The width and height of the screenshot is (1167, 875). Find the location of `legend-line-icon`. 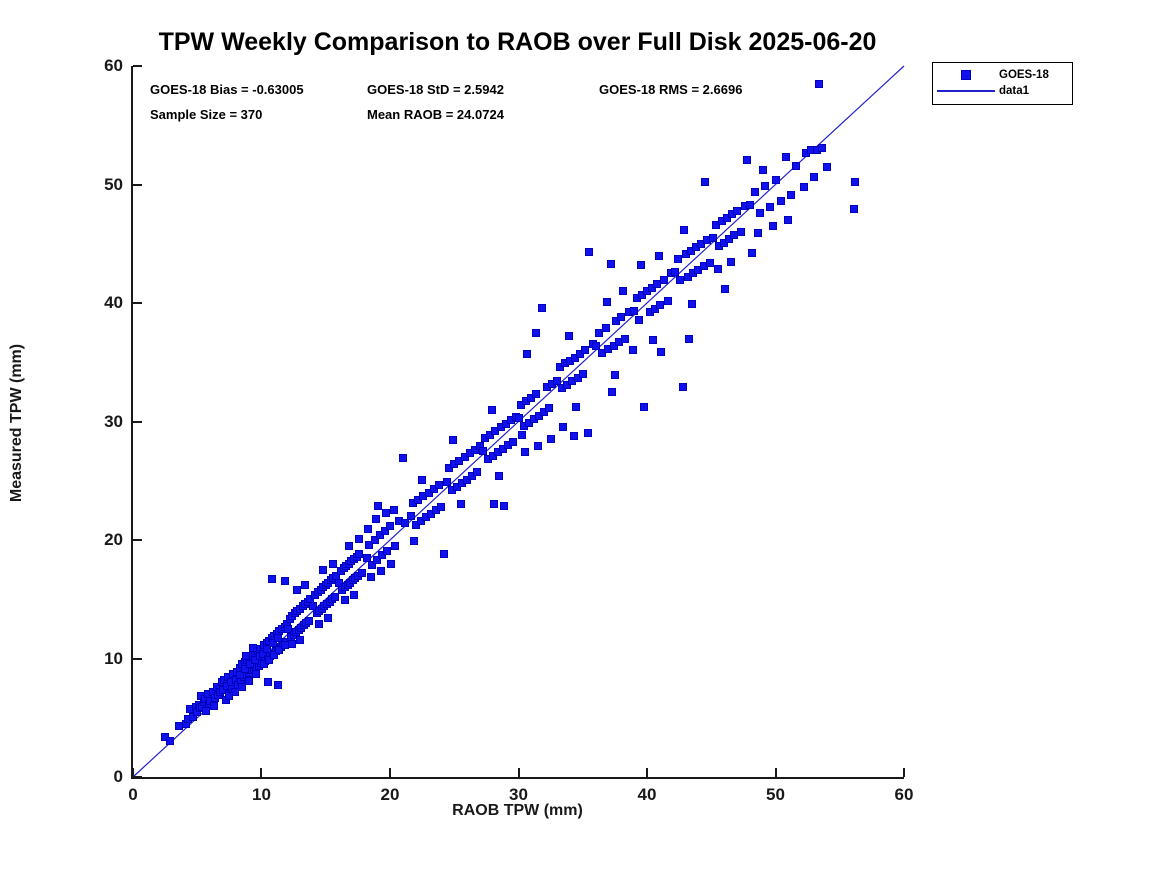

legend-line-icon is located at coordinates (966, 91).